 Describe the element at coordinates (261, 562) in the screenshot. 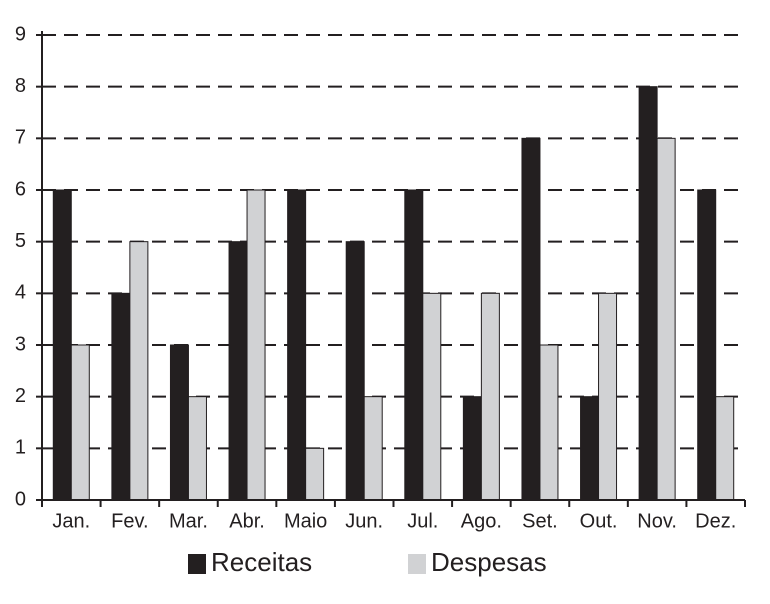

I see `legend-label: Receitas` at that location.